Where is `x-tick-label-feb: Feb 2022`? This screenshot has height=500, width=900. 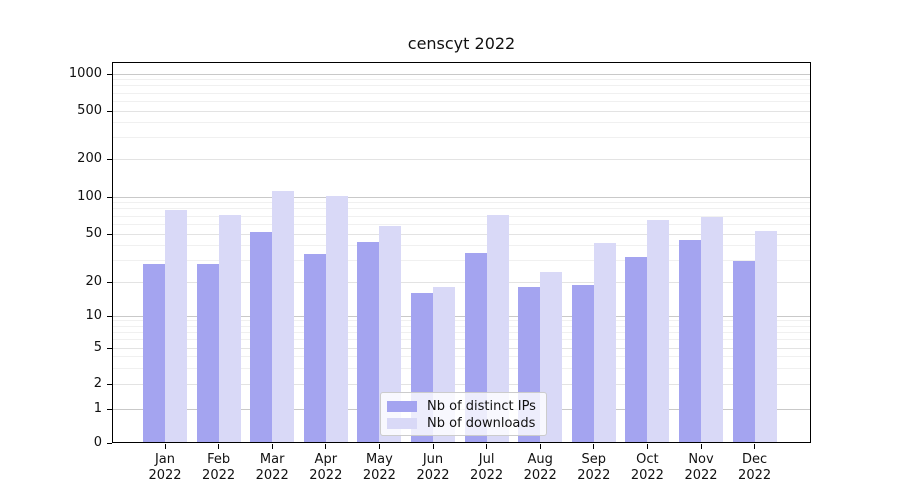 x-tick-label-feb: Feb 2022 is located at coordinates (219, 467).